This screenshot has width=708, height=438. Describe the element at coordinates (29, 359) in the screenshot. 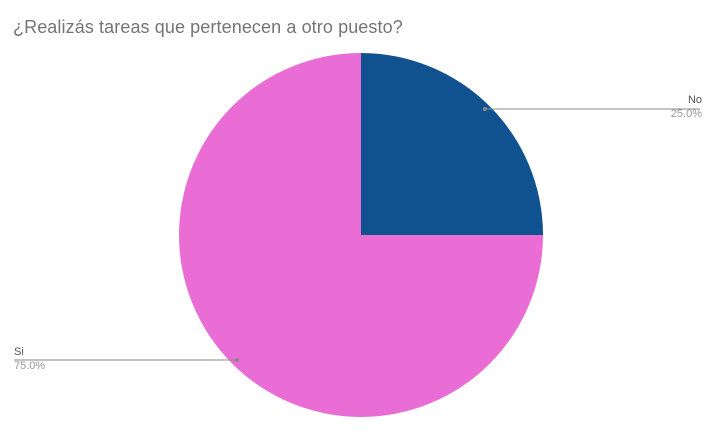

I see `pie-label-si: Si 75.0%` at that location.